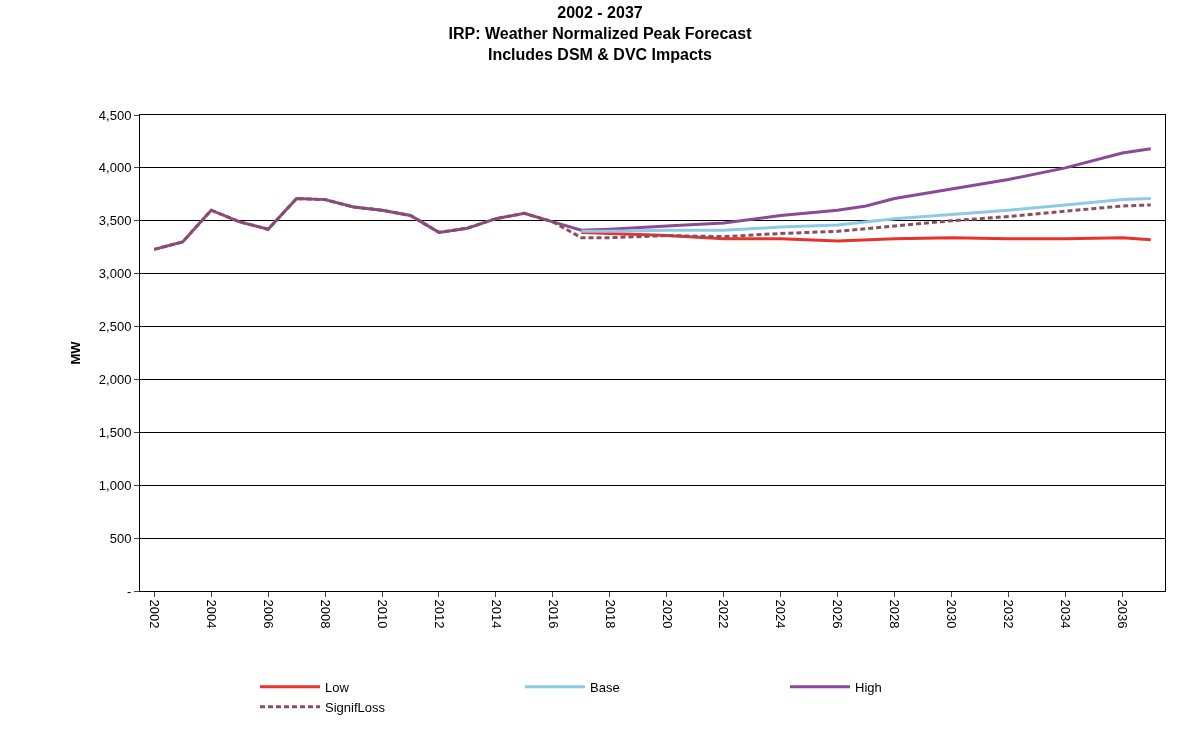 This screenshot has height=734, width=1200. What do you see at coordinates (115, 274) in the screenshot?
I see `y-tick-label: 3,000` at bounding box center [115, 274].